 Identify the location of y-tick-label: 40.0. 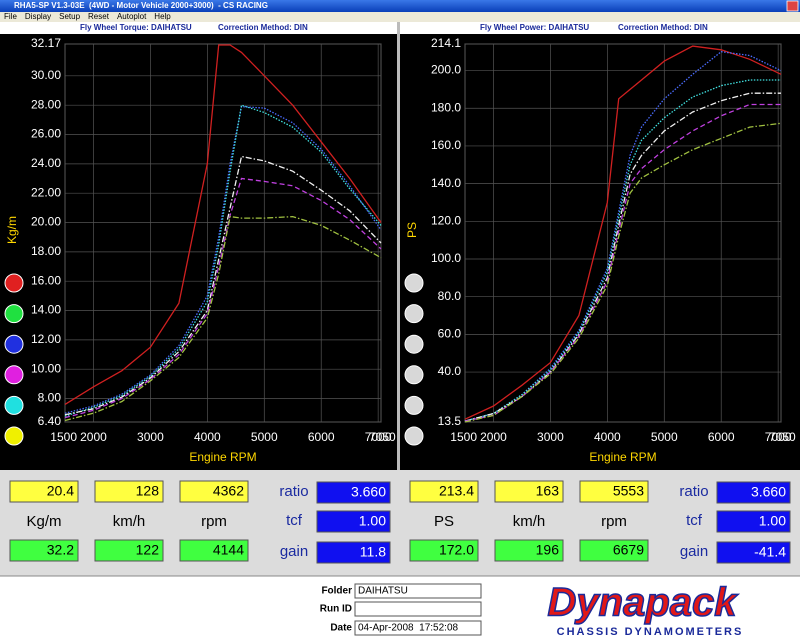
(450, 371).